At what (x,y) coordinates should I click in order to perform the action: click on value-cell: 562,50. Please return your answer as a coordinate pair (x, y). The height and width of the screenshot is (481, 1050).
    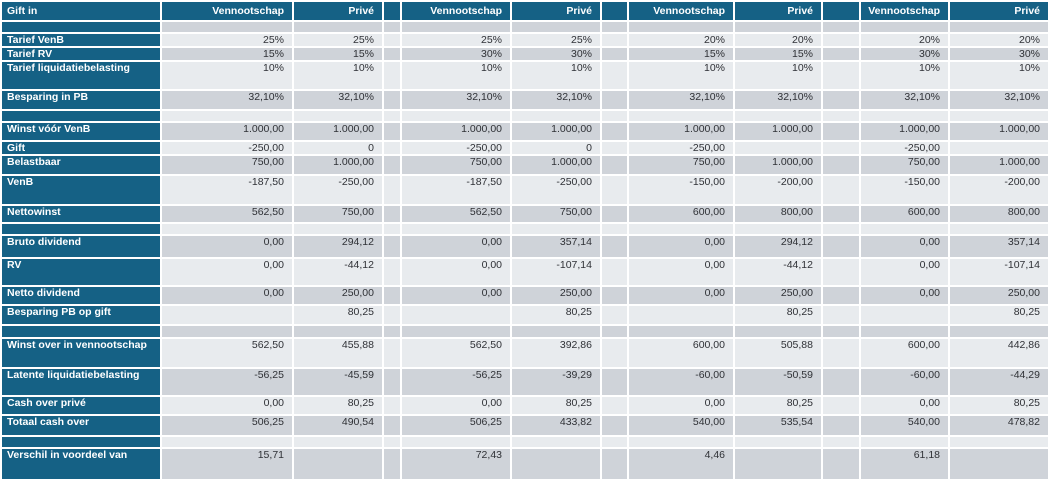
    Looking at the image, I should click on (227, 214).